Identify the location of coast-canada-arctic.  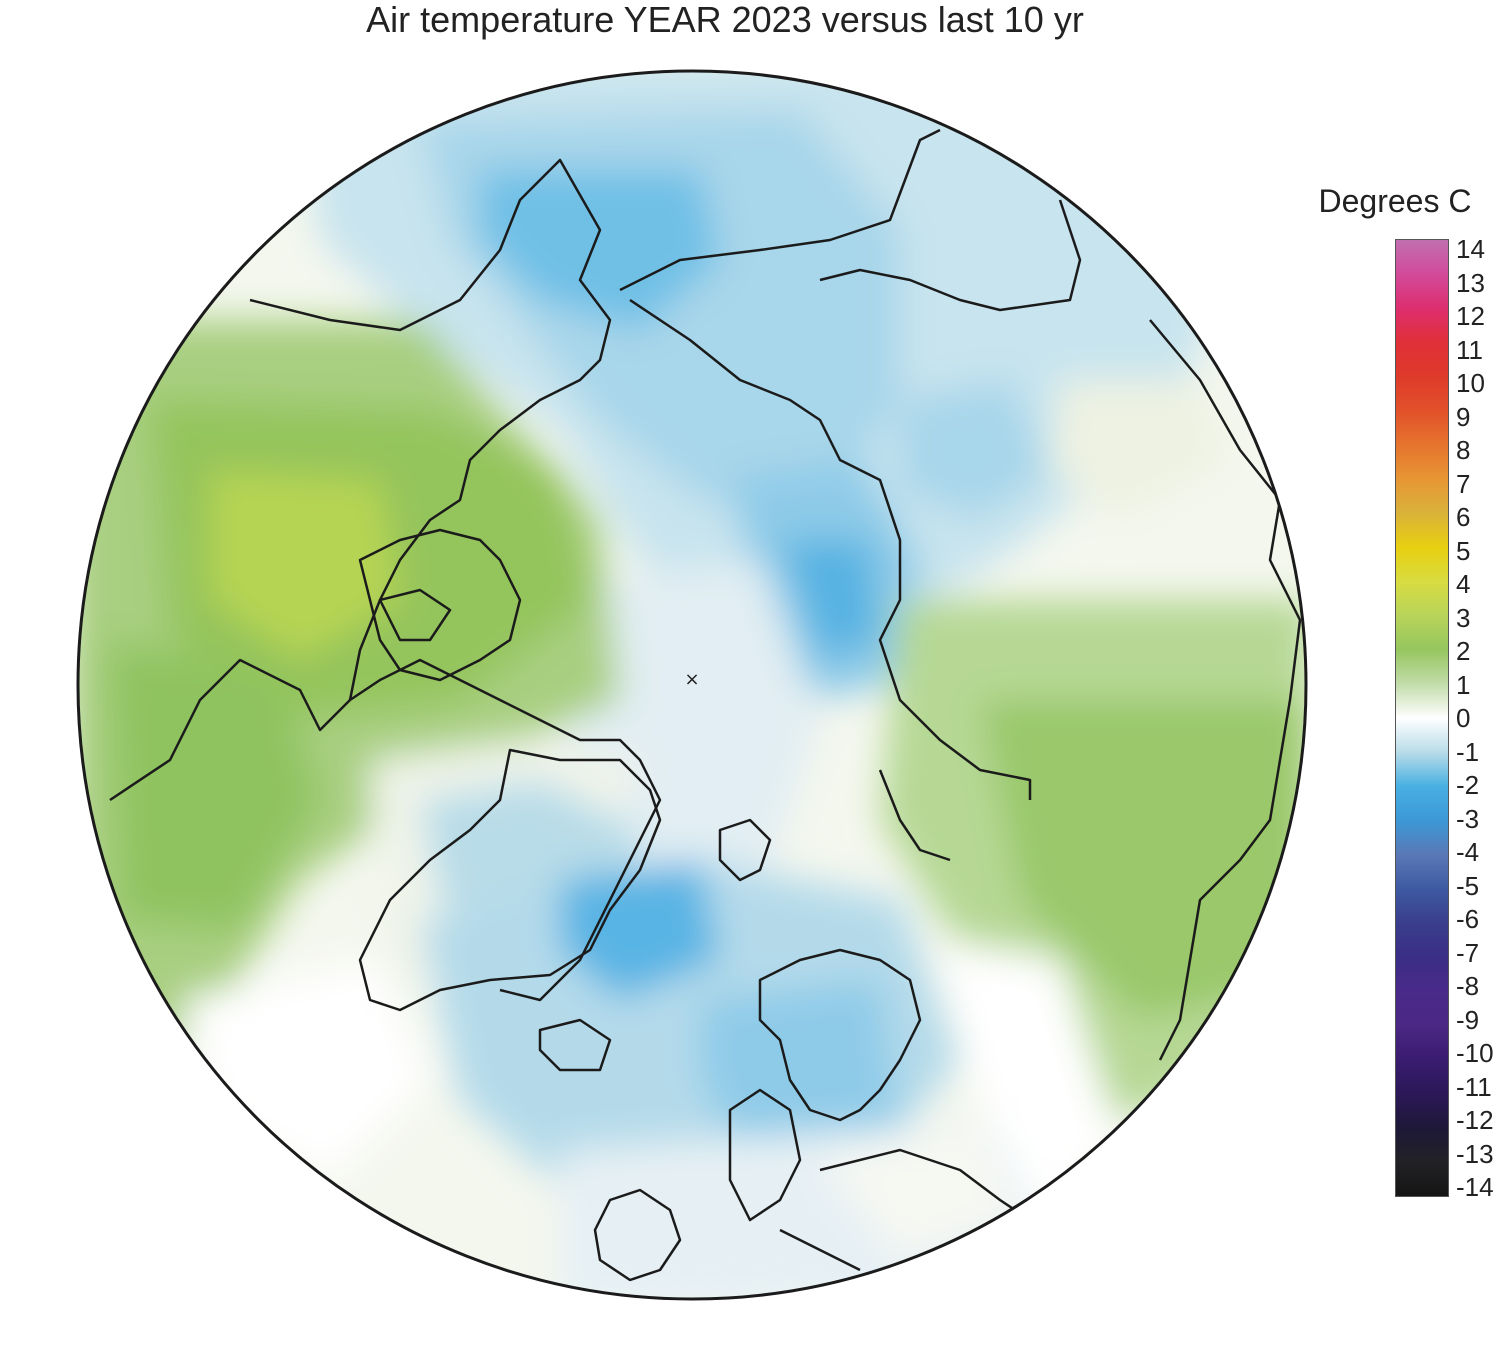
(385, 830).